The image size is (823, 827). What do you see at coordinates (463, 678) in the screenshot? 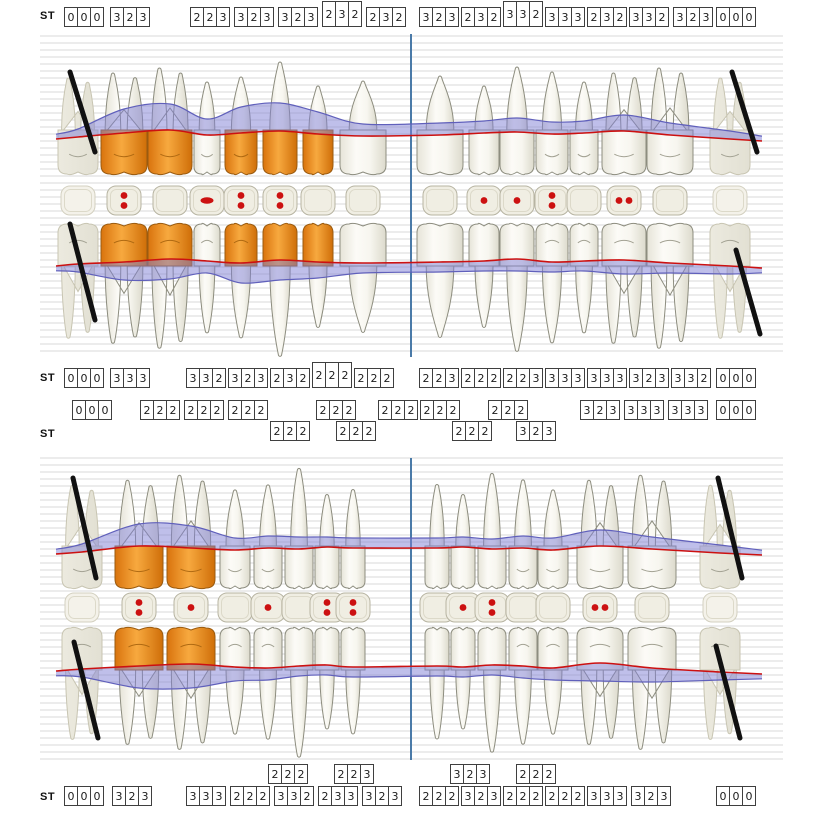
I see `tooth-42-lower-buccal` at bounding box center [463, 678].